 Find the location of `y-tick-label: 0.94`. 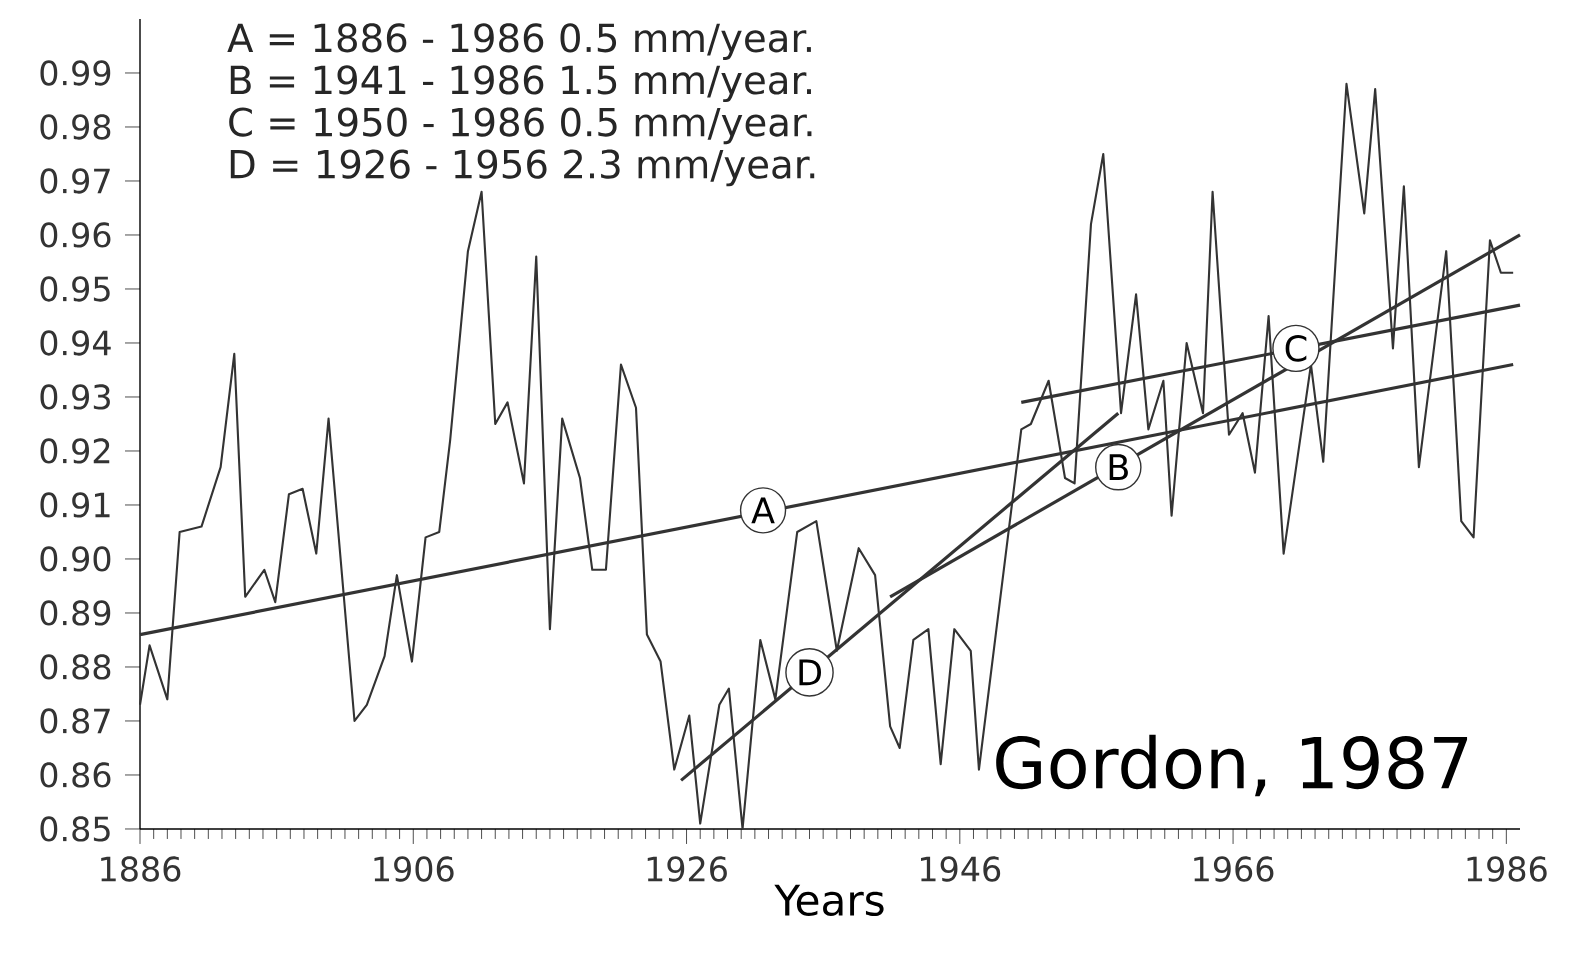

y-tick-label: 0.94 is located at coordinates (75, 343).